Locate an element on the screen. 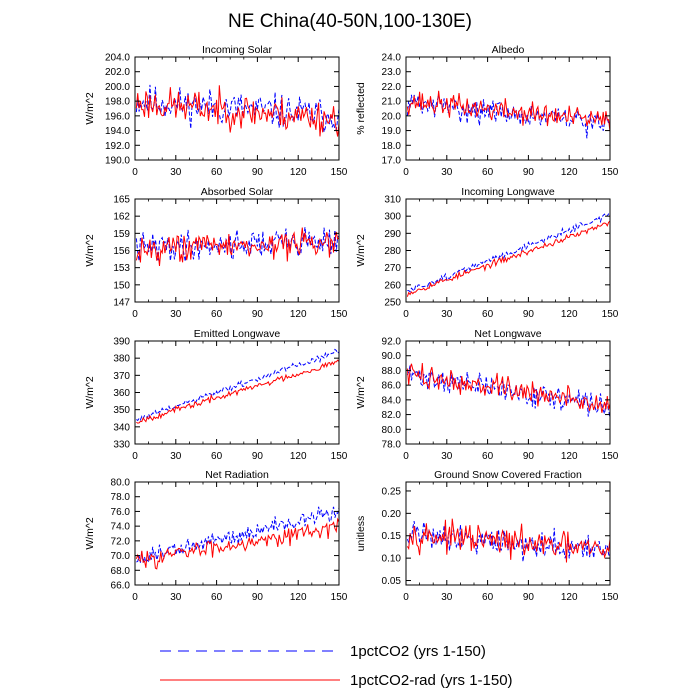 The width and height of the screenshot is (700, 700). y-tick-label: 24.0 is located at coordinates (392, 58).